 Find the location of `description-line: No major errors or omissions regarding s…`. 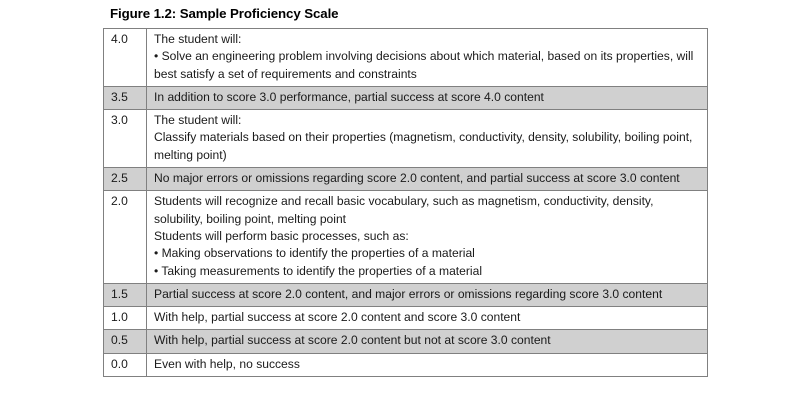

description-line: No major errors or omissions regarding s… is located at coordinates (417, 178).